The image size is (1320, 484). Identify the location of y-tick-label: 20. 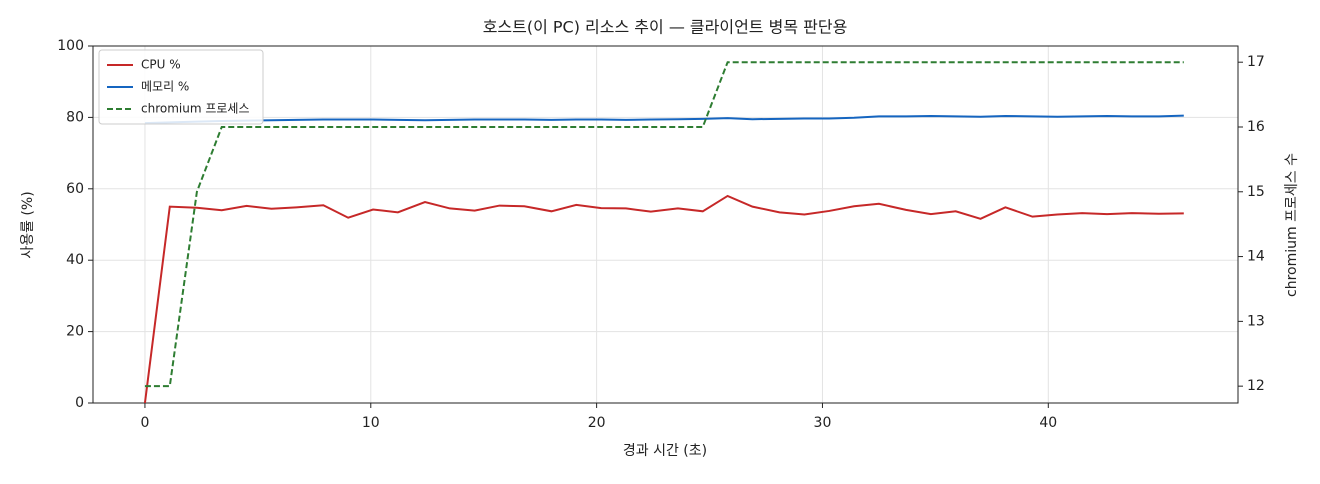
(75, 332).